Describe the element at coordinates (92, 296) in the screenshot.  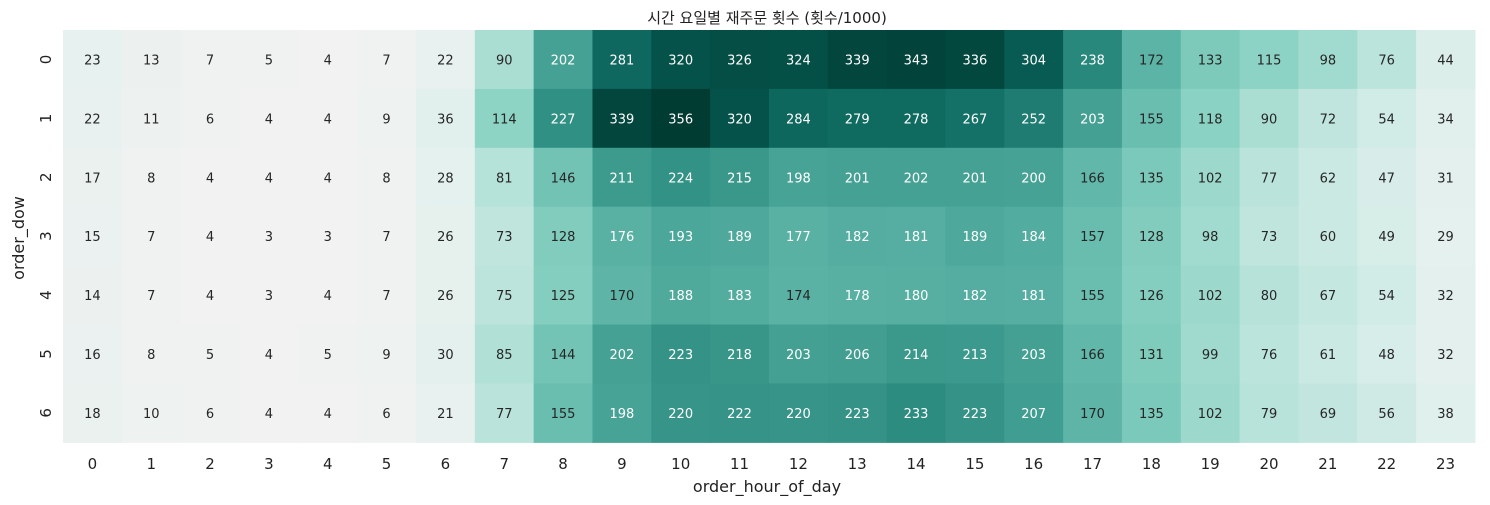
I see `cell-value-label: 14` at that location.